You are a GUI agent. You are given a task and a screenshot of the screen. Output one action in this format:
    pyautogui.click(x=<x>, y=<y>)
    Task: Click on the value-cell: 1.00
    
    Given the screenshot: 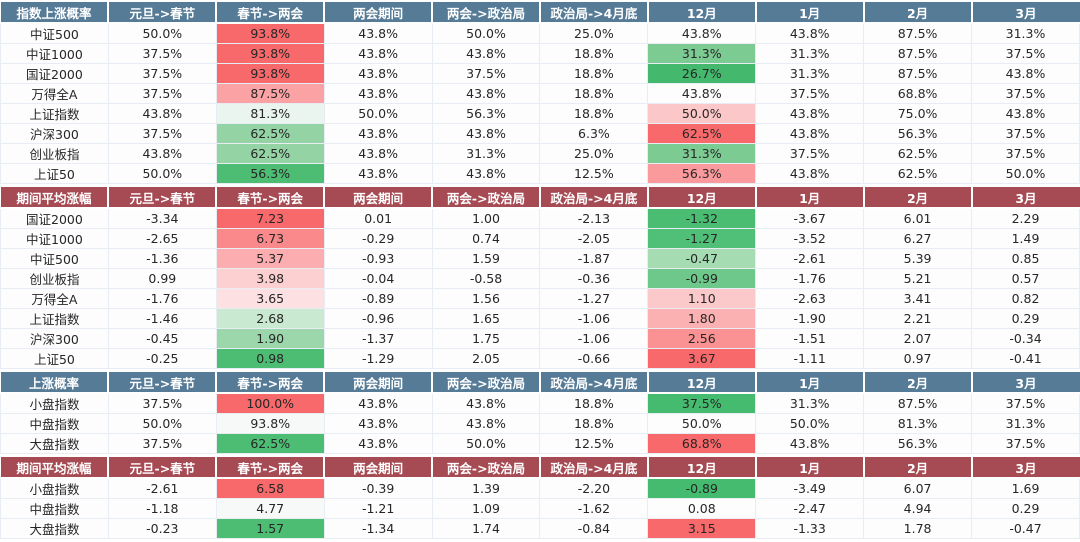 What is the action you would take?
    pyautogui.click(x=486, y=218)
    